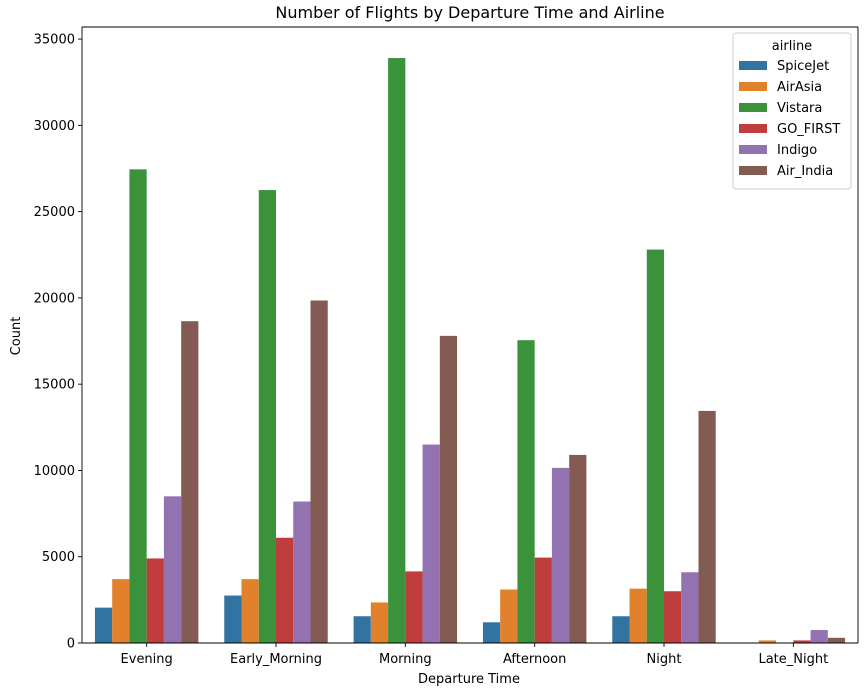 The width and height of the screenshot is (865, 693). I want to click on bar-indigo-afternoon, so click(560, 555).